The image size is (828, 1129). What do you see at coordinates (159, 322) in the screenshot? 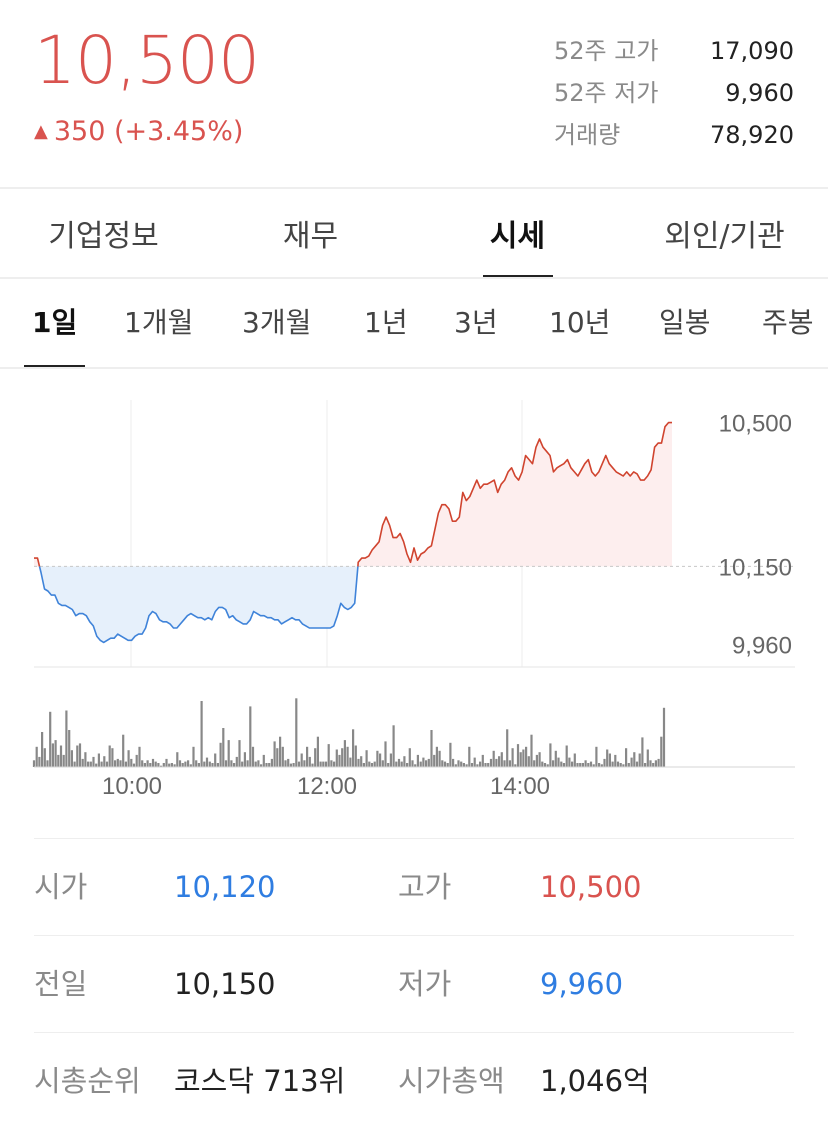
I see `period-1m: 1개월` at bounding box center [159, 322].